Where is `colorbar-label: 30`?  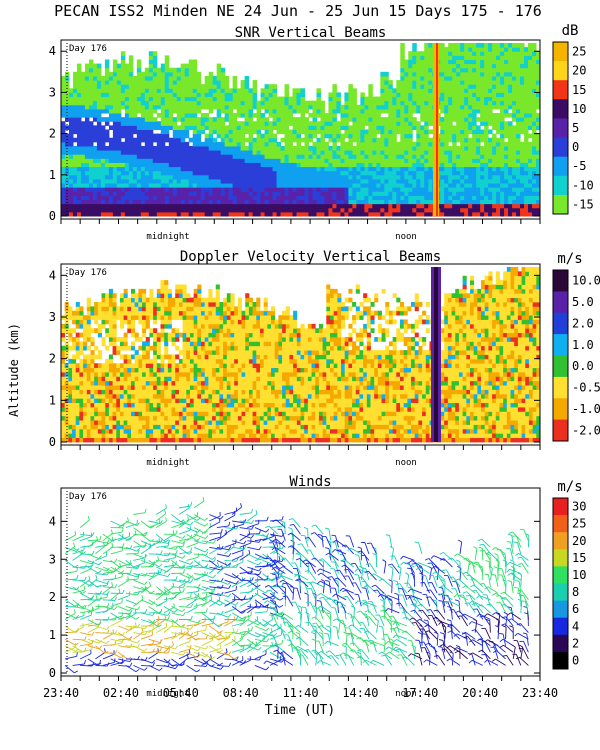
colorbar-label: 30 is located at coordinates (579, 507).